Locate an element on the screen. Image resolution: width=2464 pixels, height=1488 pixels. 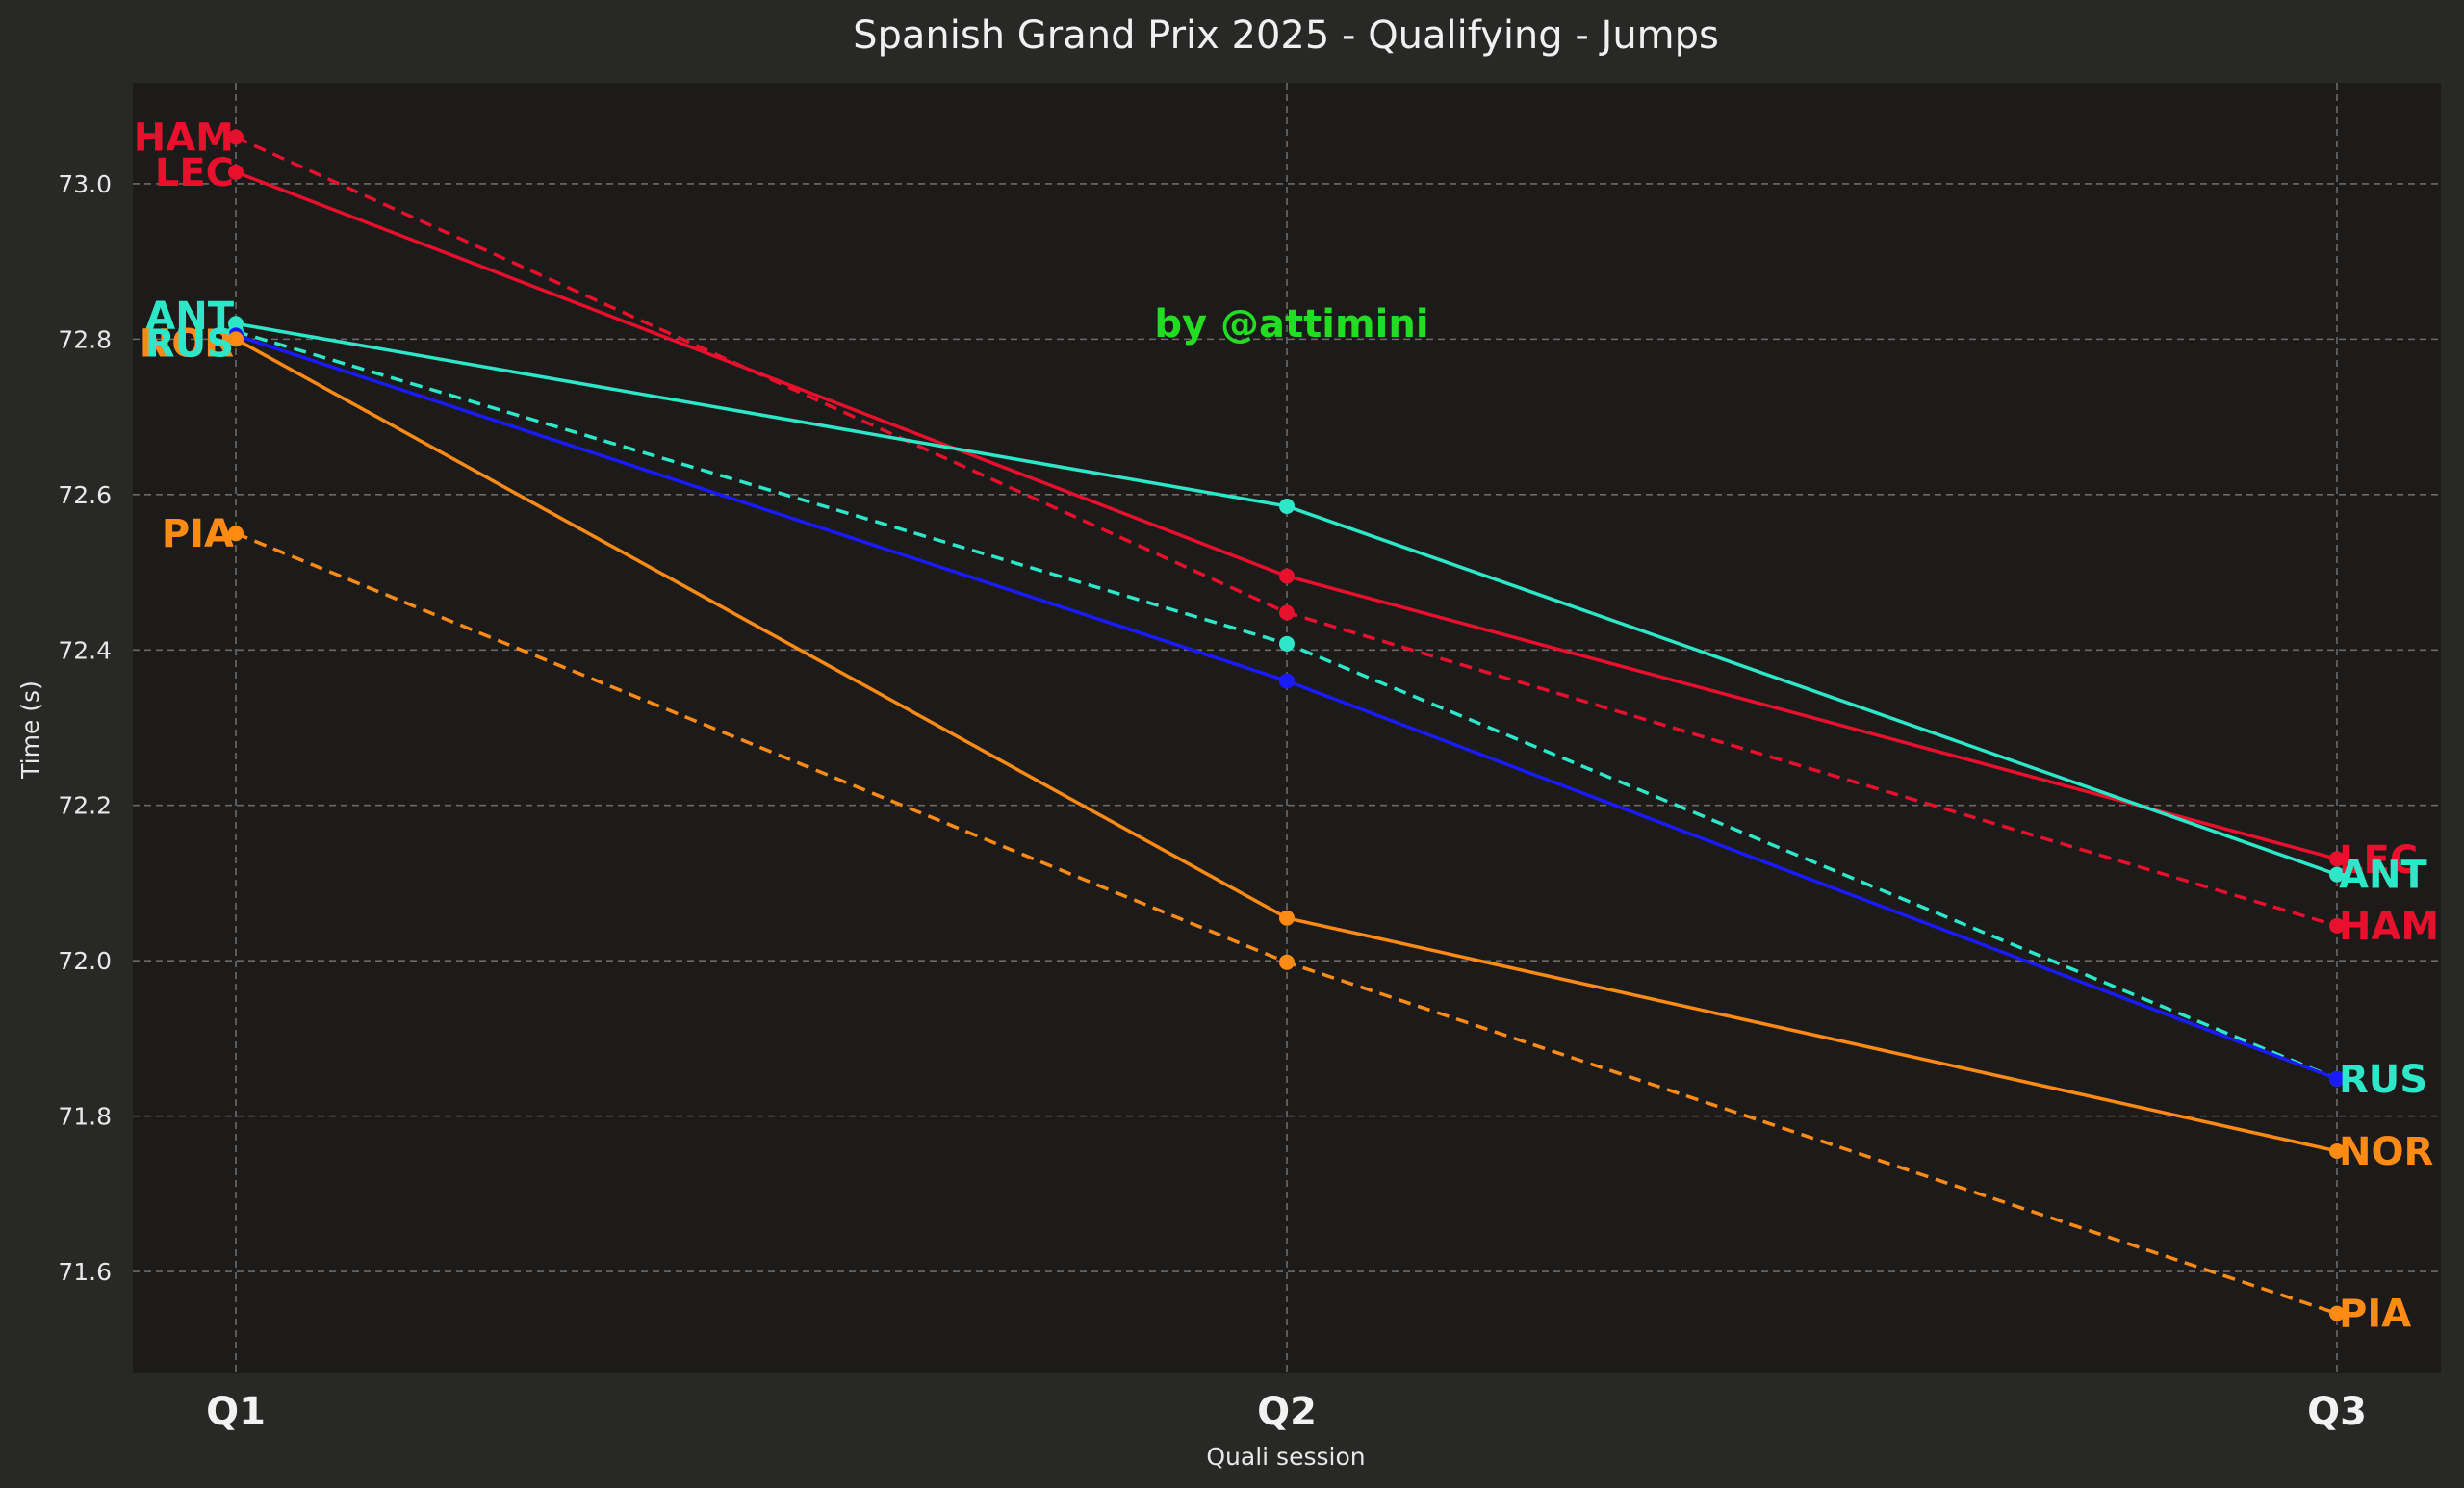
y-axis-label: Time (s) is located at coordinates (30, 730).